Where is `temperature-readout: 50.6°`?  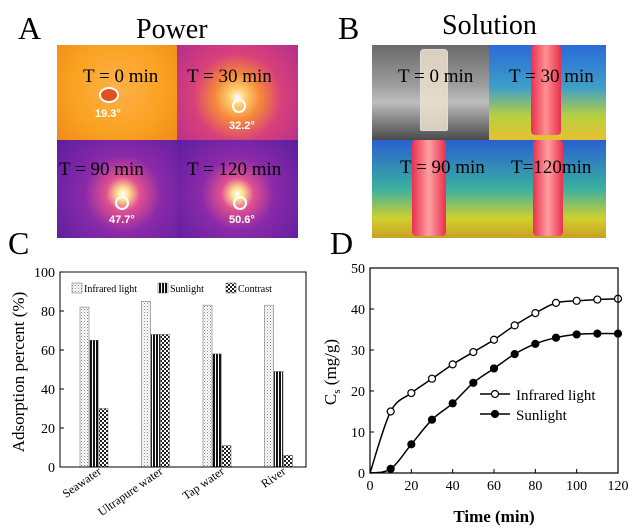
temperature-readout: 50.6° is located at coordinates (242, 220).